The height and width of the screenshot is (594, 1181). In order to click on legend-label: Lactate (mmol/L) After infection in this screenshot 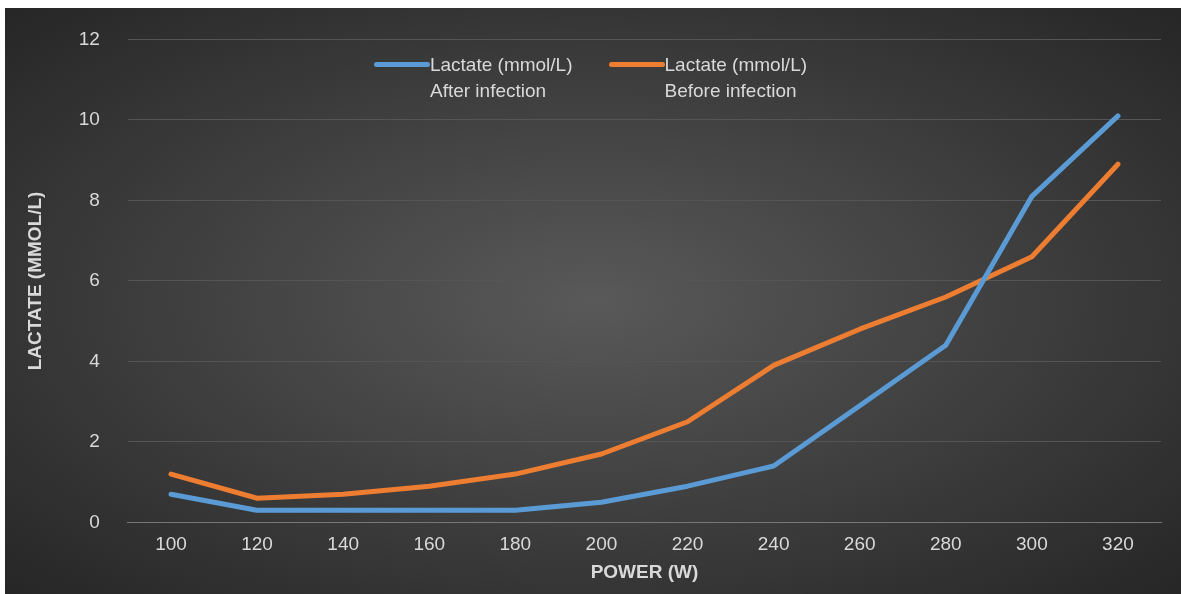, I will do `click(501, 78)`.